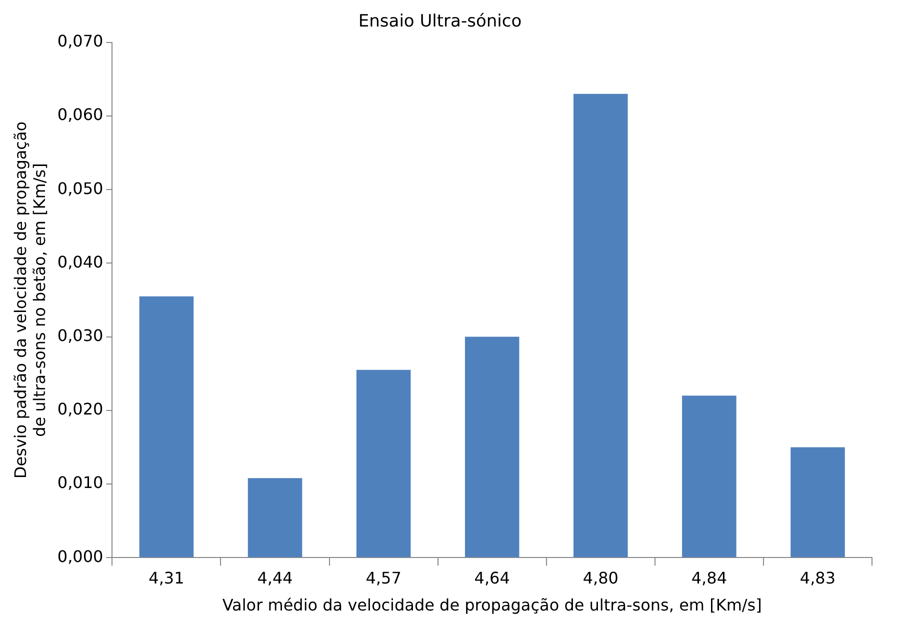 This screenshot has height=632, width=897. I want to click on chart-title: Ensaio Ultra-sónico, so click(440, 22).